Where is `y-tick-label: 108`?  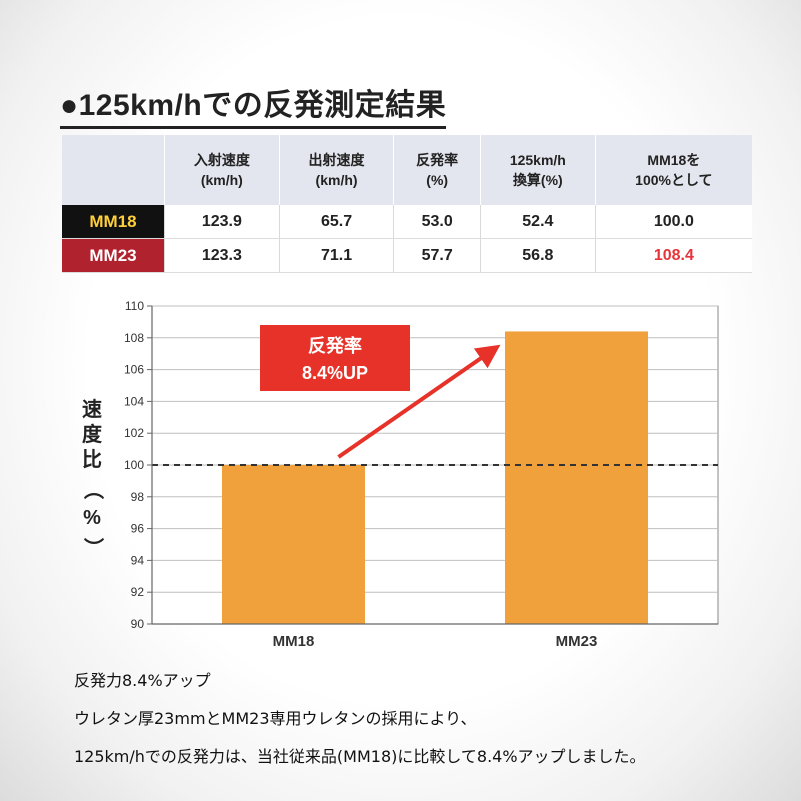 y-tick-label: 108 is located at coordinates (134, 338).